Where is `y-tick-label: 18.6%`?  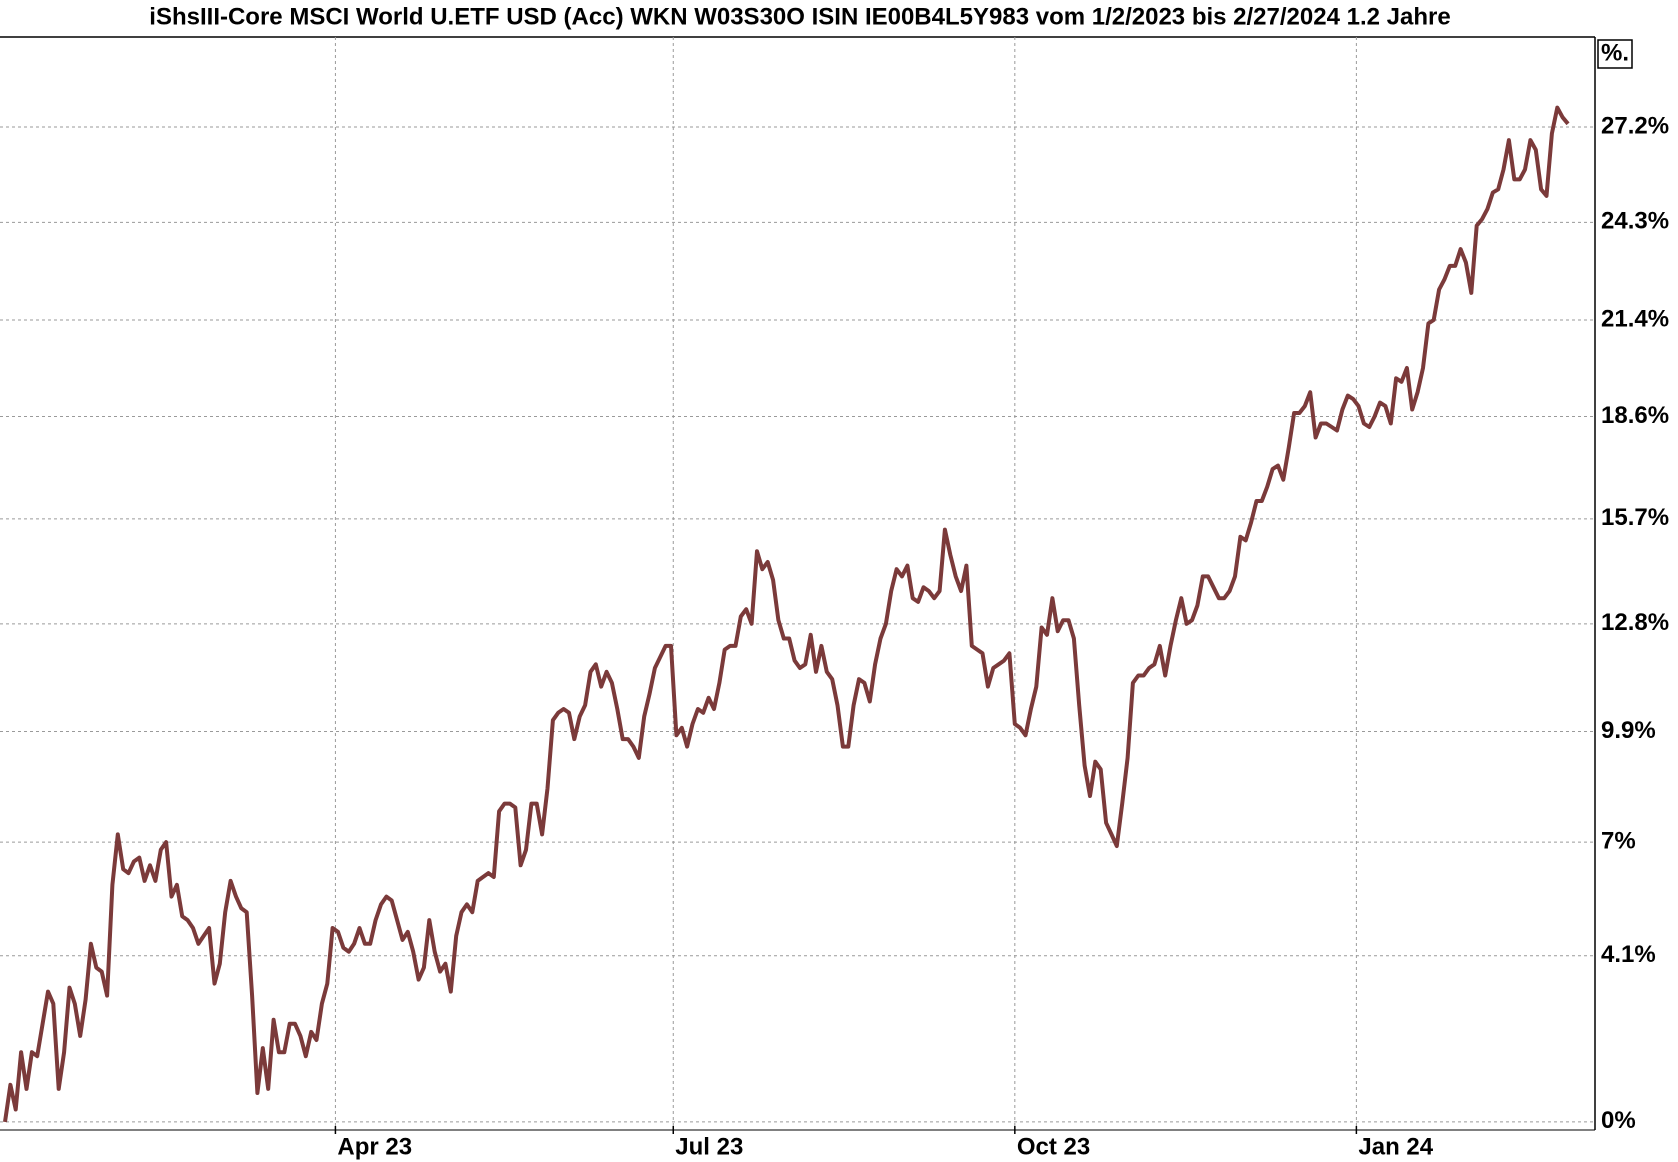 y-tick-label: 18.6% is located at coordinates (1635, 415).